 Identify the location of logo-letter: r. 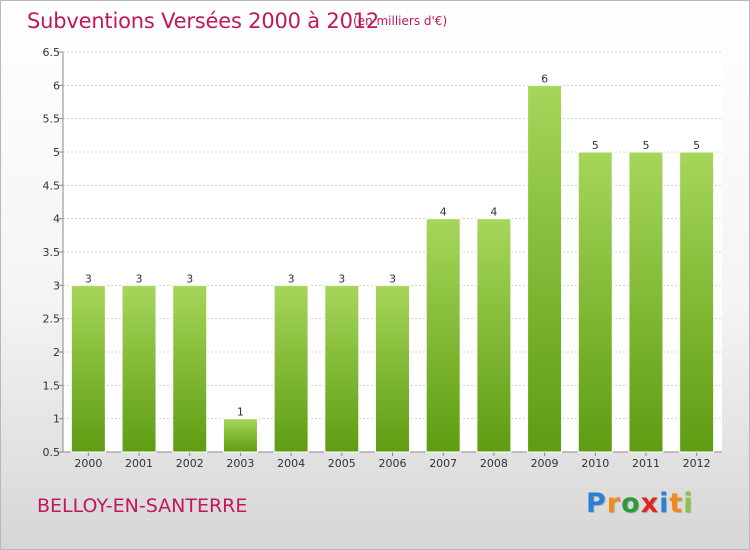
(614, 503).